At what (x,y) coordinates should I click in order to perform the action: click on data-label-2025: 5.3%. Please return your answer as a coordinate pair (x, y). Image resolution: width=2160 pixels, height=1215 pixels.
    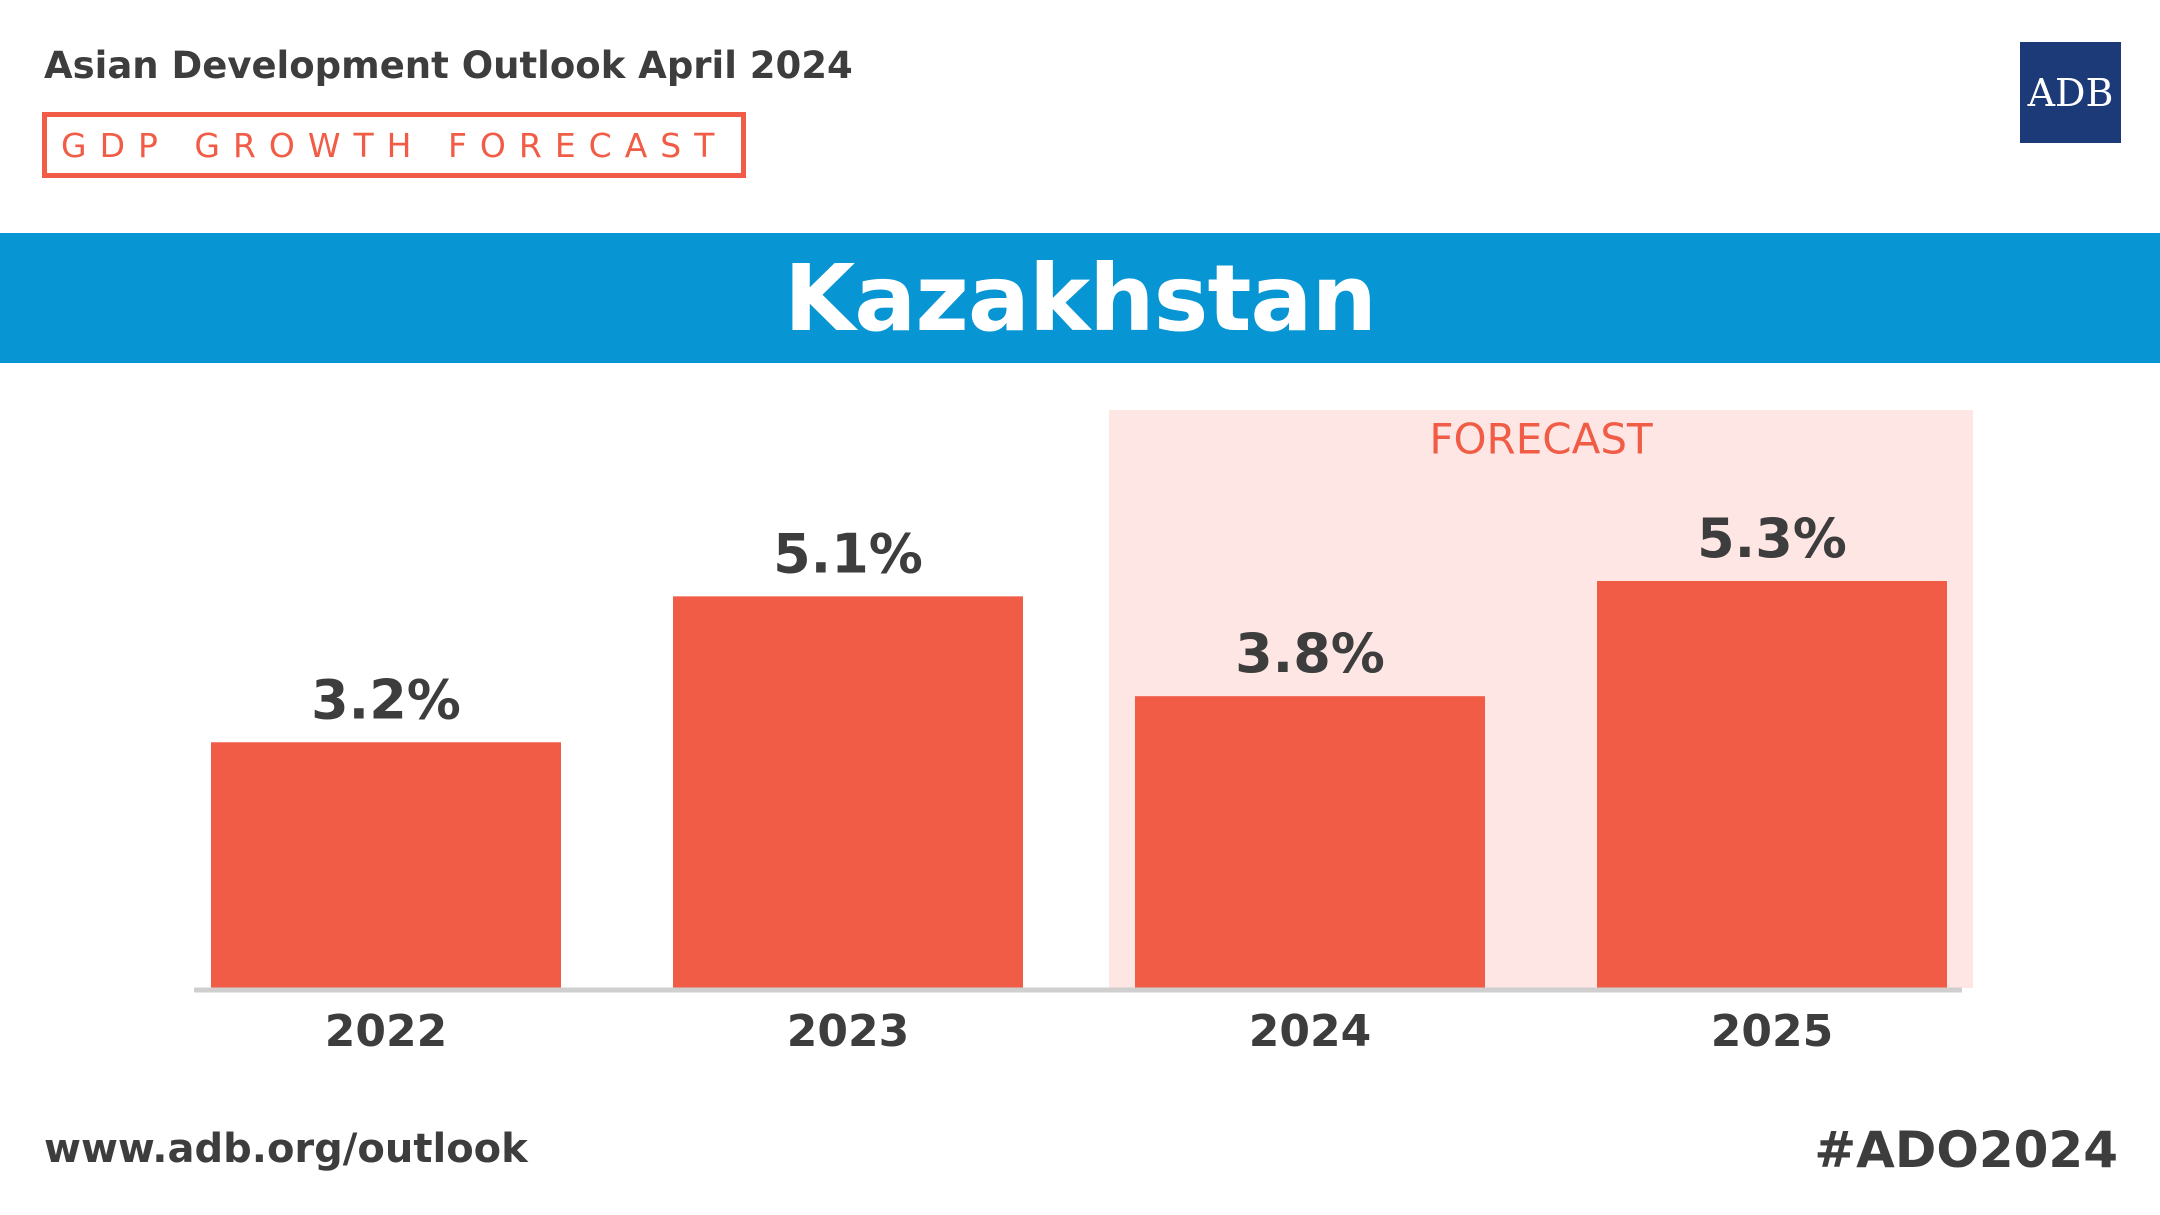
    Looking at the image, I should click on (1772, 538).